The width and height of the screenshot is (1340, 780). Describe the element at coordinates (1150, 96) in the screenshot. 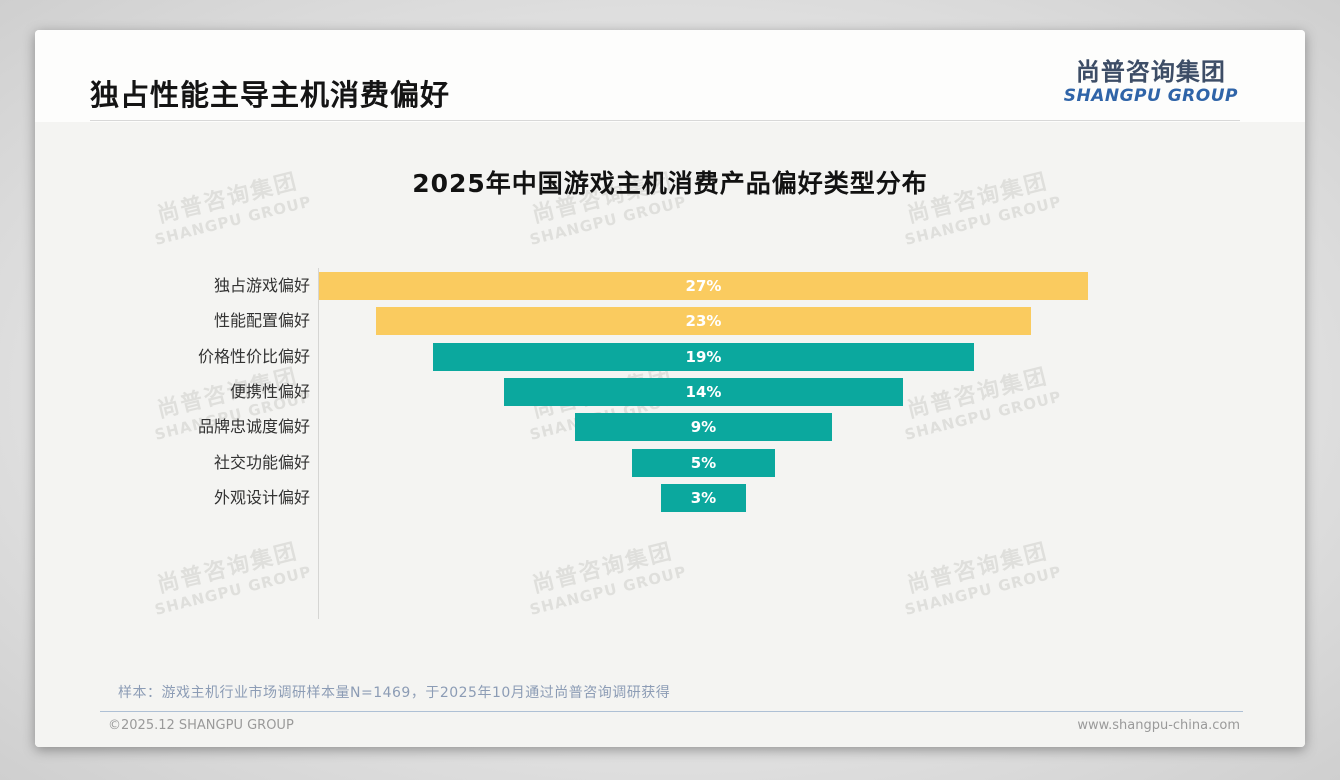

I see `logo-en-text: SHANGPU GROUP` at that location.